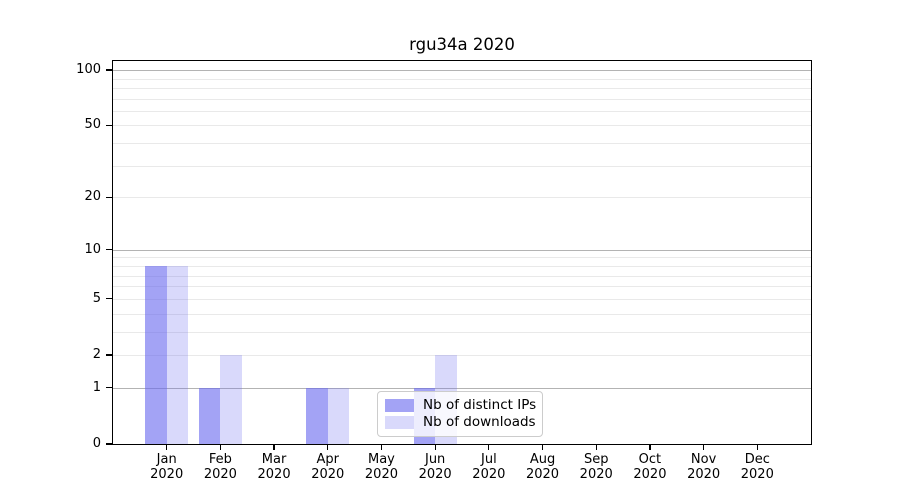 This screenshot has width=900, height=500. Describe the element at coordinates (328, 459) in the screenshot. I see `x-tick-month: Apr` at that location.